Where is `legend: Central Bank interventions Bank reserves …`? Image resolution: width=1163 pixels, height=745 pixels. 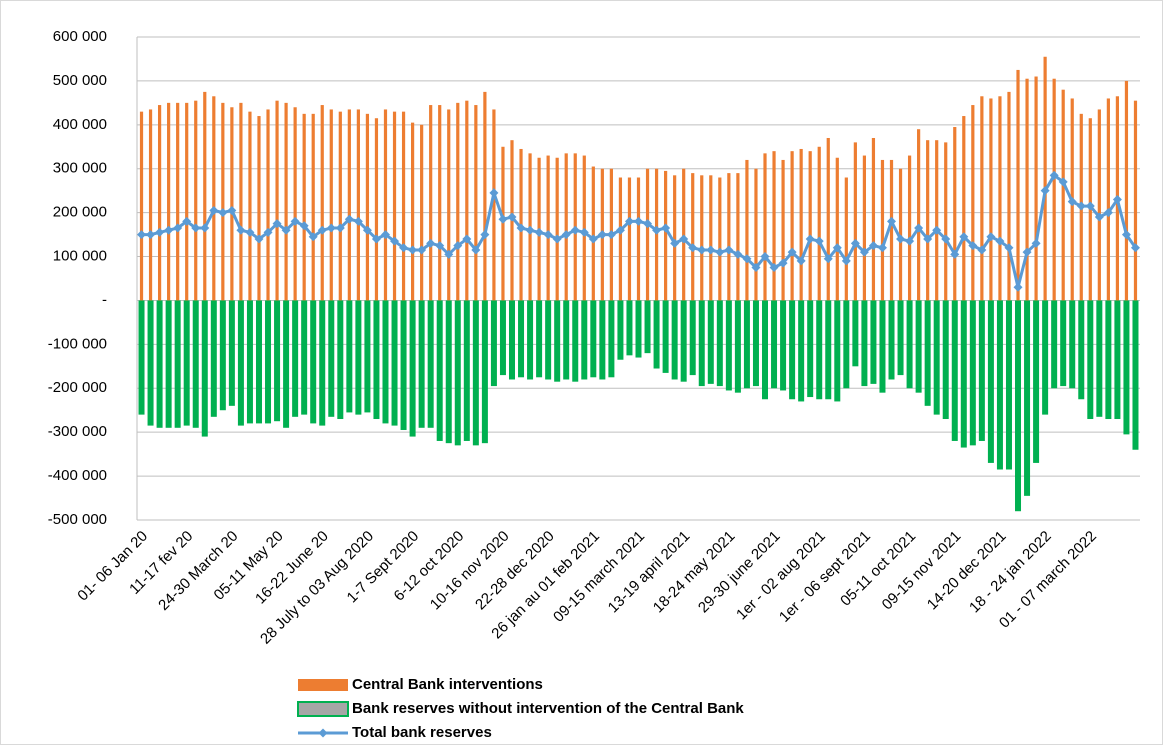 legend: Central Bank interventions Bank reserves … is located at coordinates (520, 708).